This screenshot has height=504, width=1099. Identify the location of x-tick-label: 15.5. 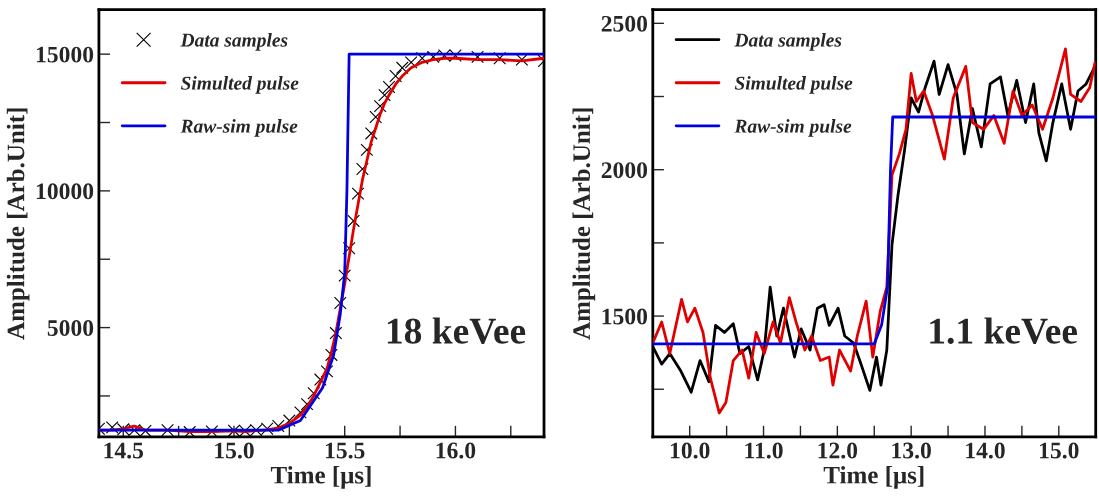
(345, 450).